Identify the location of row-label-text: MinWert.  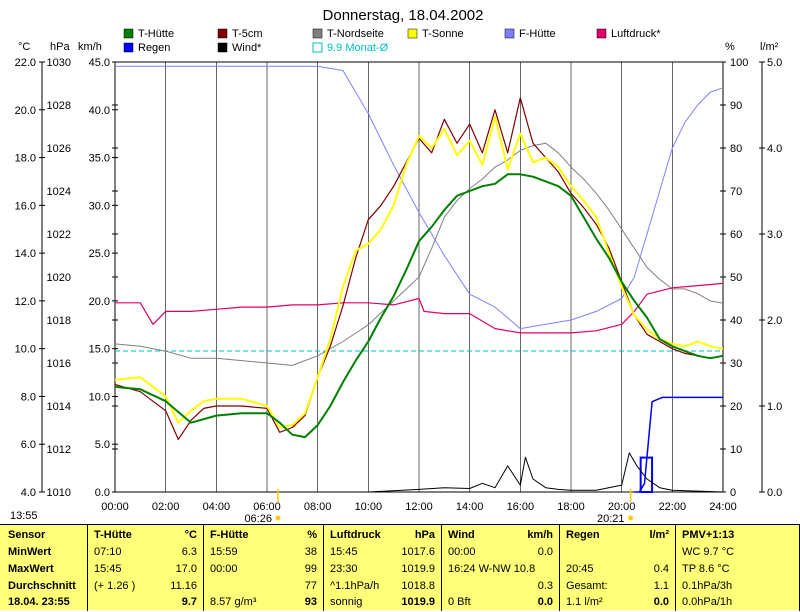
(30, 552).